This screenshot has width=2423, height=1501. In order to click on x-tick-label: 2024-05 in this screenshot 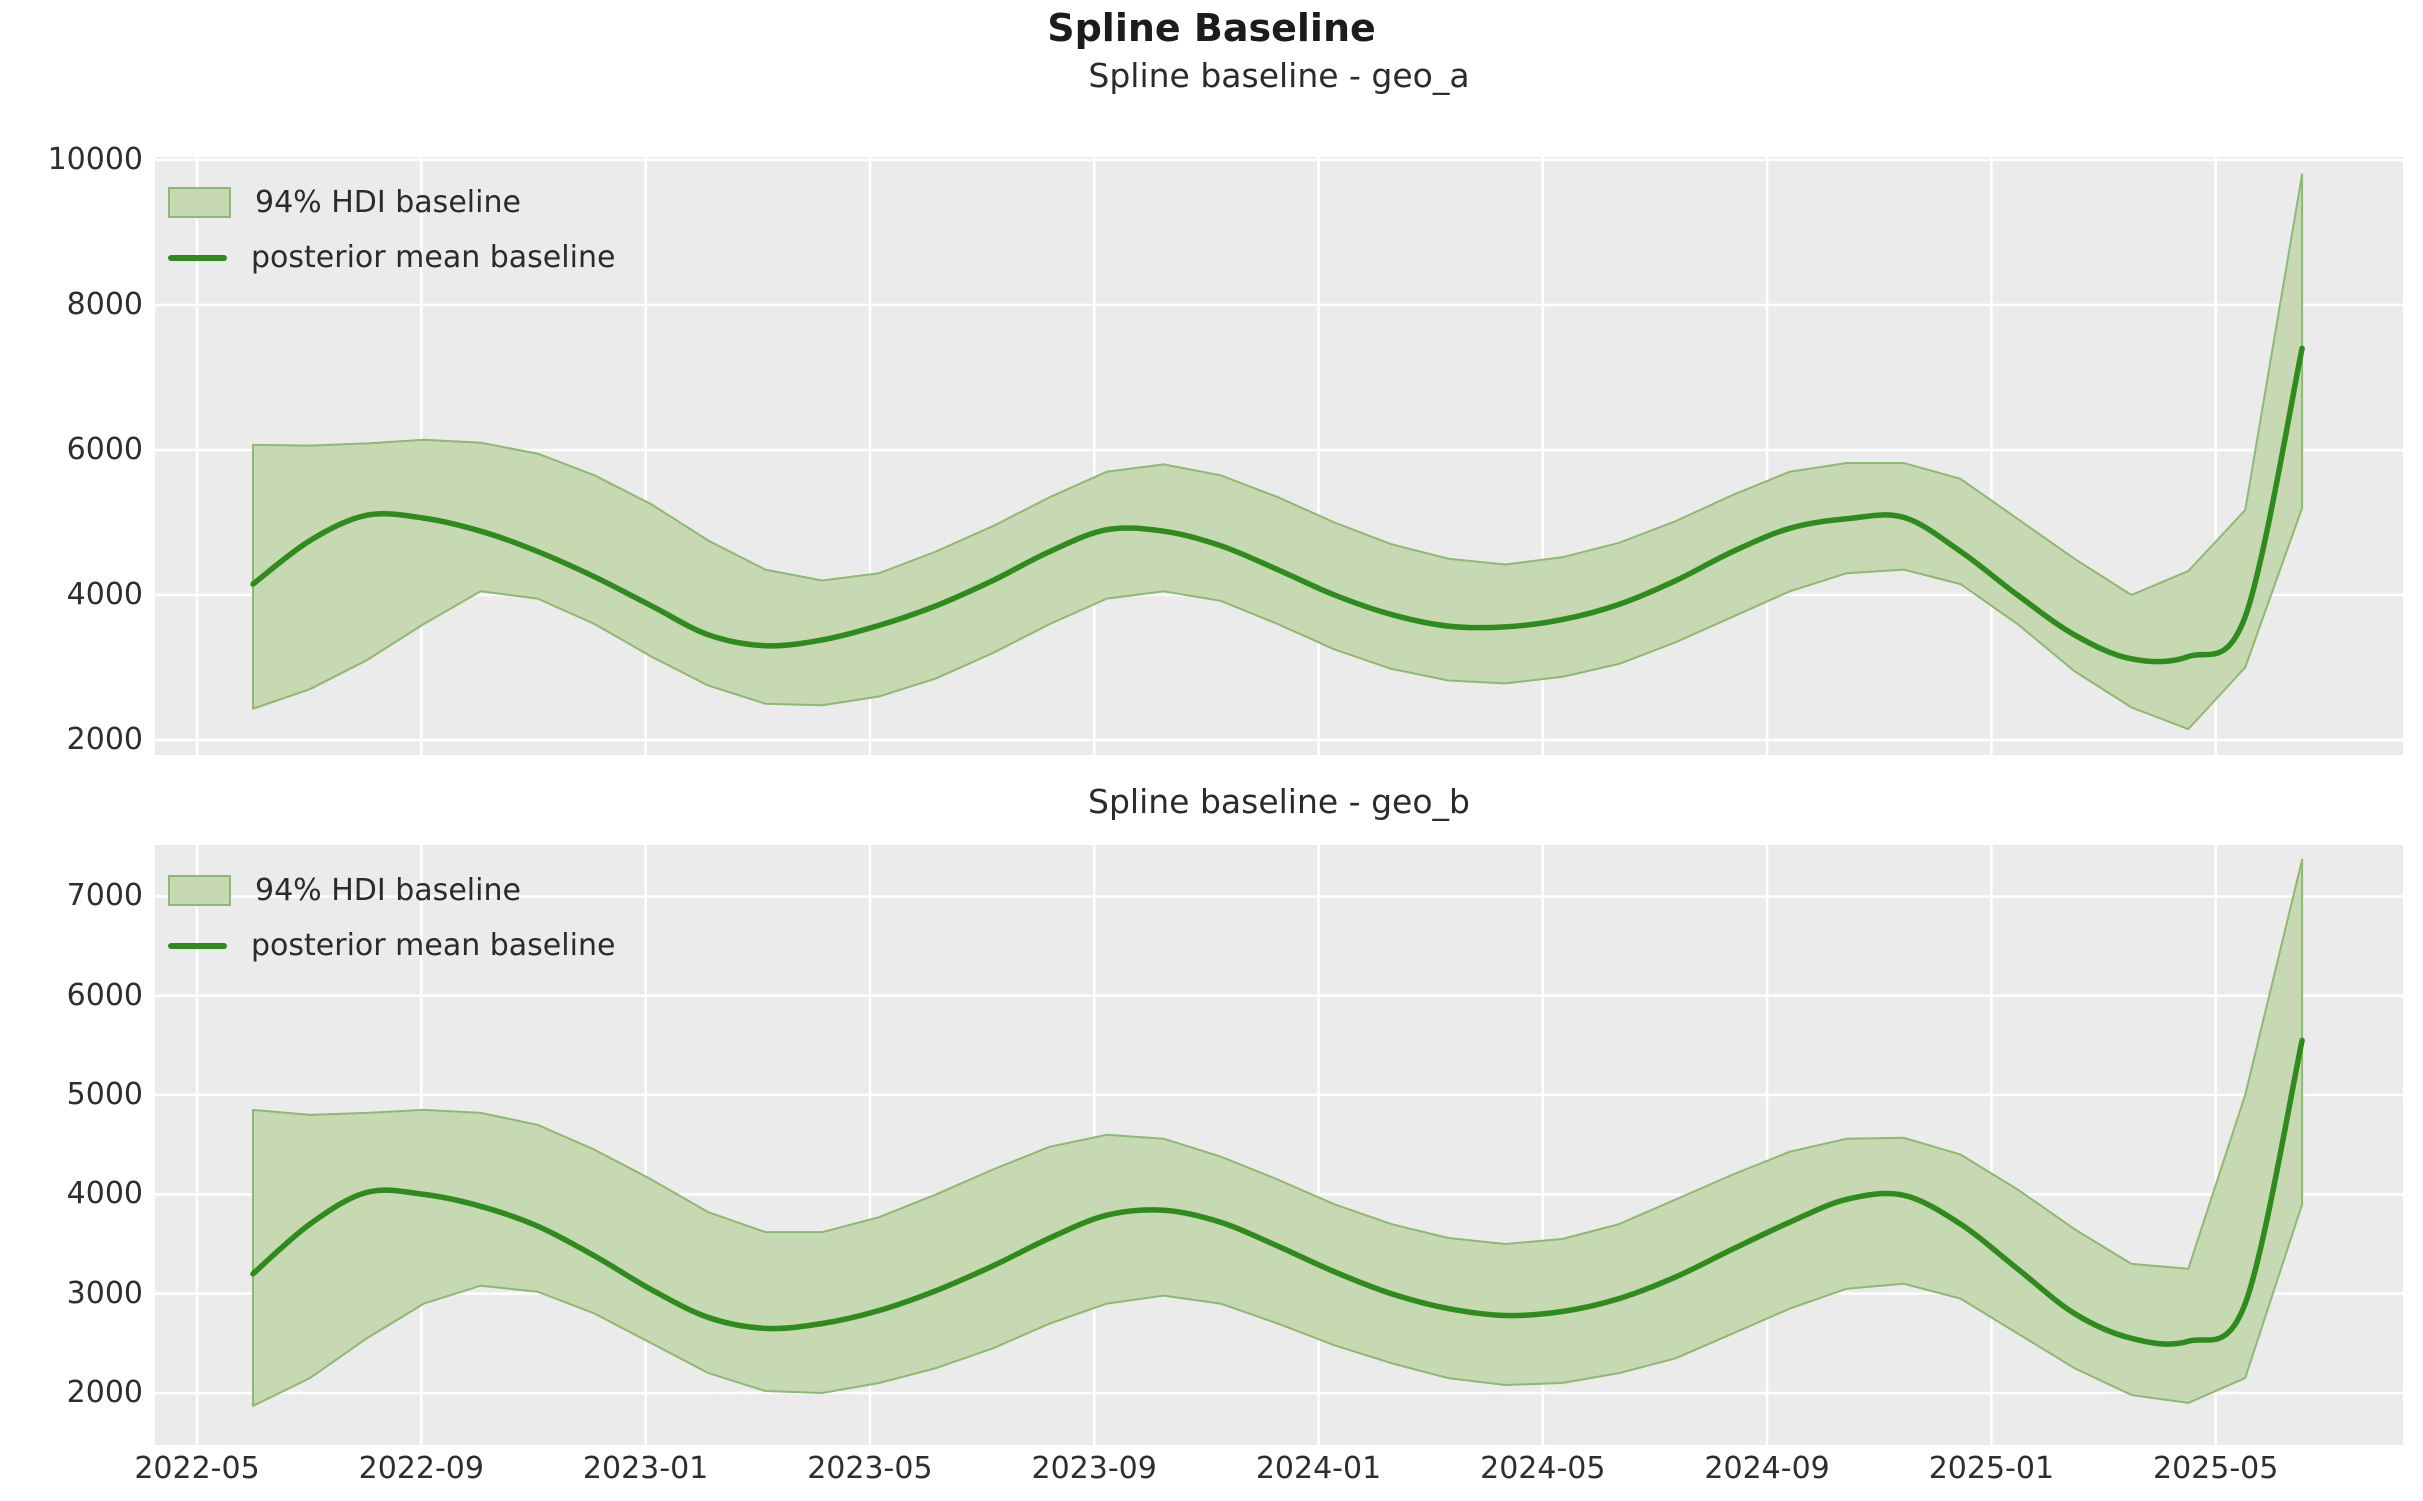, I will do `click(1543, 1468)`.